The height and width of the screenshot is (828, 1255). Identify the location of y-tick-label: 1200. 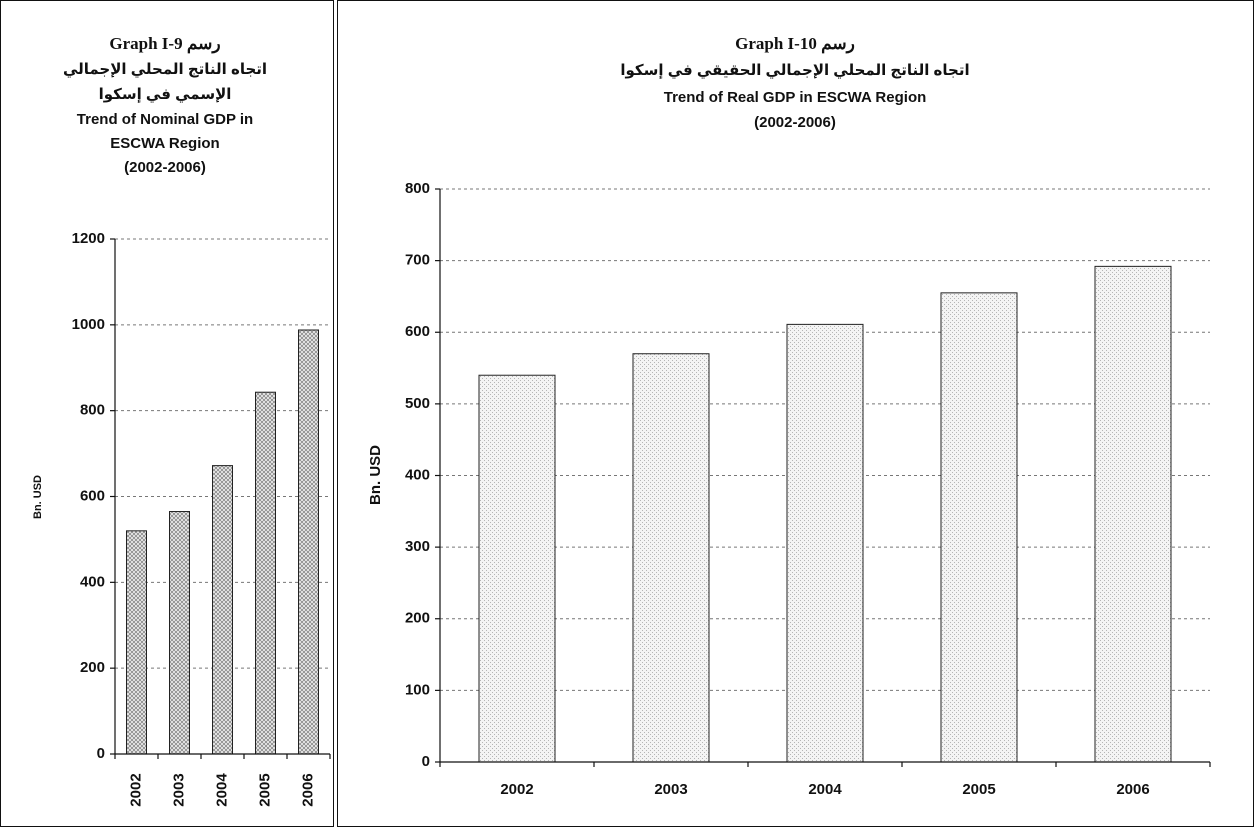
(88, 238).